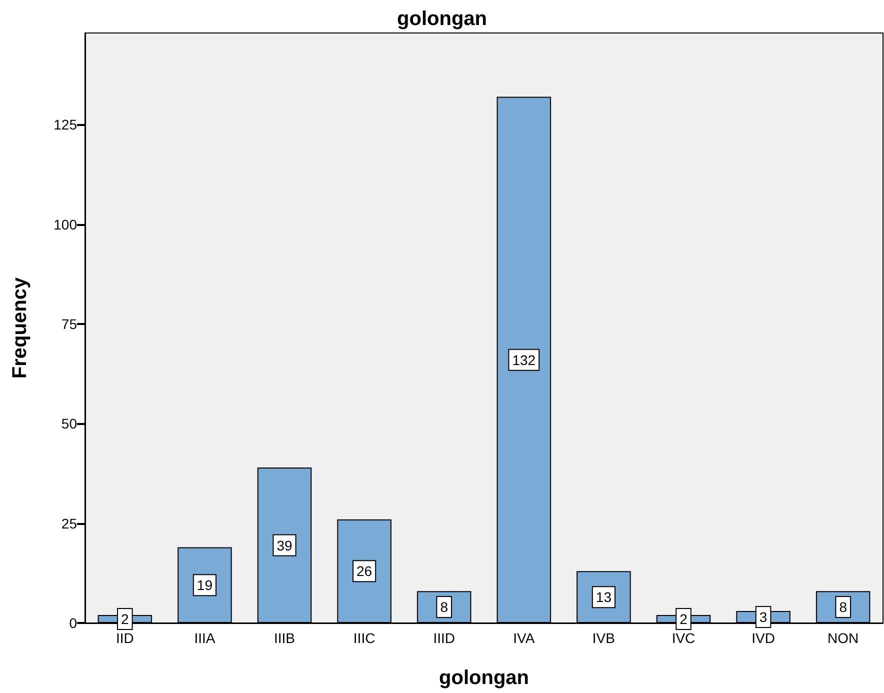  What do you see at coordinates (603, 638) in the screenshot?
I see `x-tick-label: IVB` at bounding box center [603, 638].